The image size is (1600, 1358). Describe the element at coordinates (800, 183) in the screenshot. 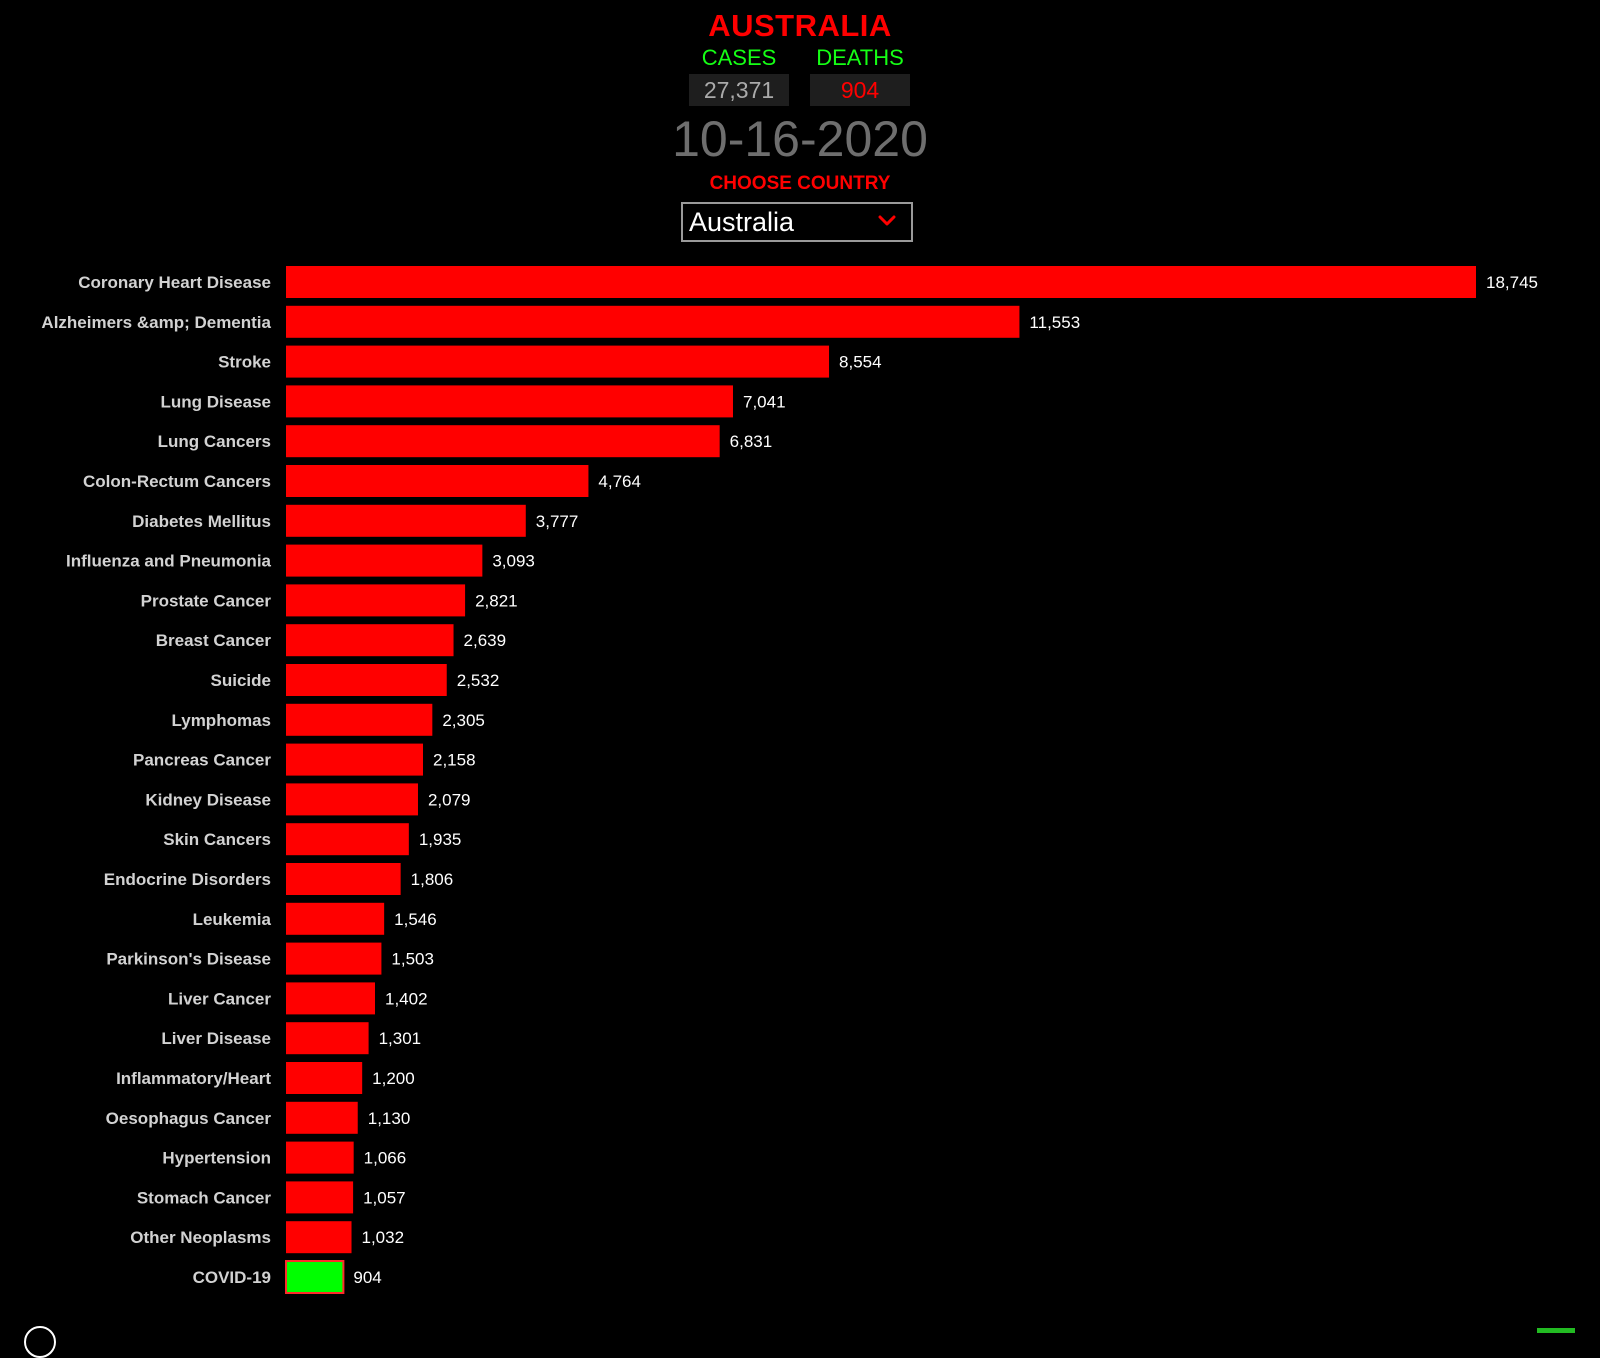

I see `choose-country-label: CHOOSE COUNTRY` at that location.